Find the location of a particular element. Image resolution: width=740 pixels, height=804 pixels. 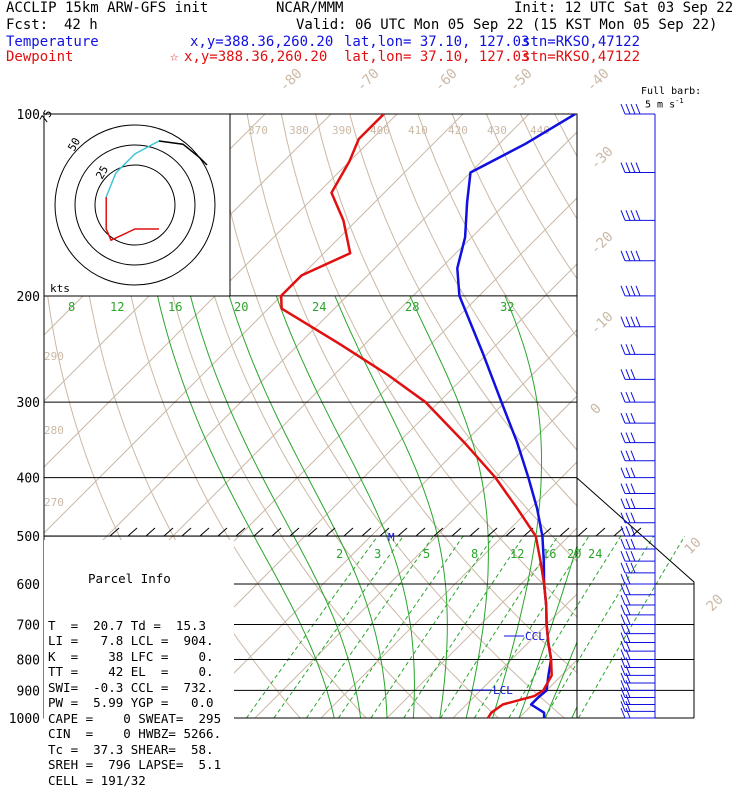

isotherm-label: -20 is located at coordinates (602, 243).